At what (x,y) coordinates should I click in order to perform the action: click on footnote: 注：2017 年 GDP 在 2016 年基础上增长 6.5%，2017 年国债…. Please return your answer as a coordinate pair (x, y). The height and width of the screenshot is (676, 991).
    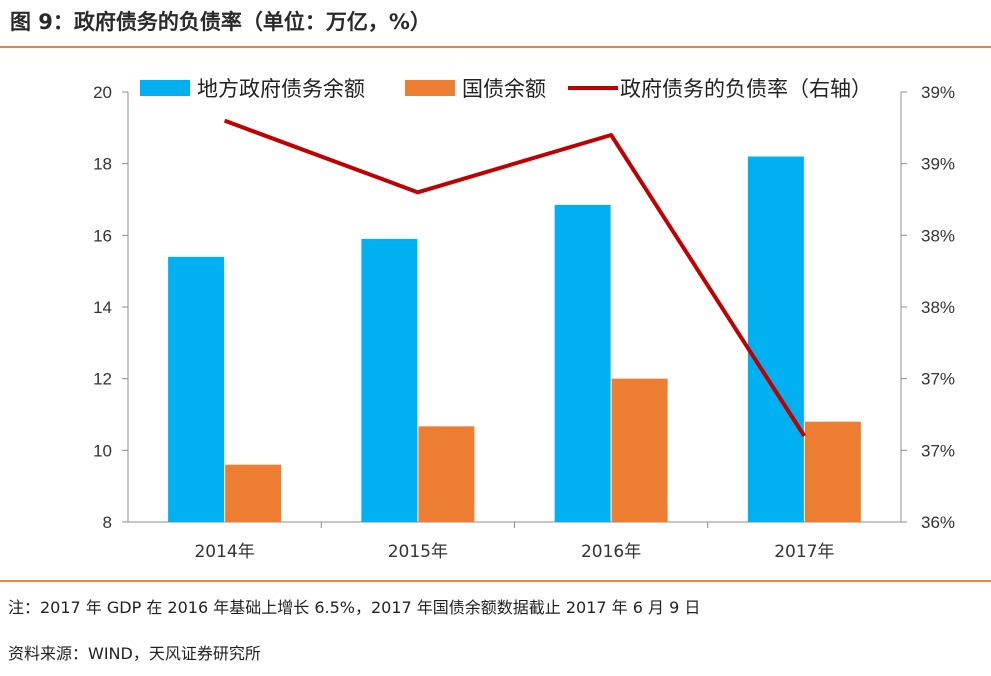
    Looking at the image, I should click on (354, 607).